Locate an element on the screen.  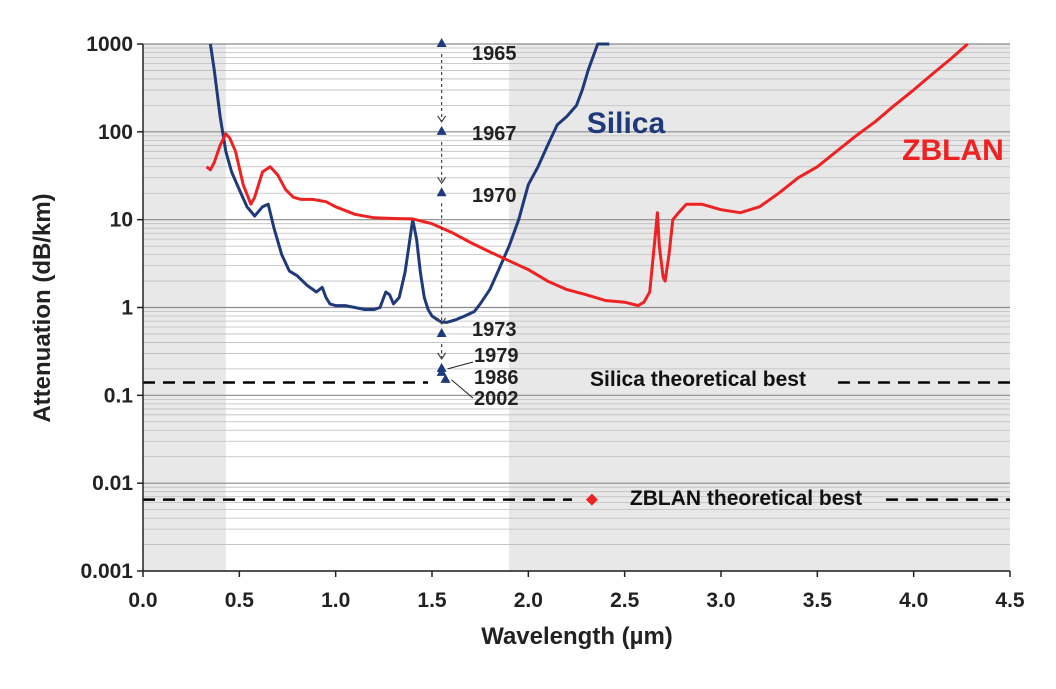
y-tick-label: 1 is located at coordinates (127, 308).